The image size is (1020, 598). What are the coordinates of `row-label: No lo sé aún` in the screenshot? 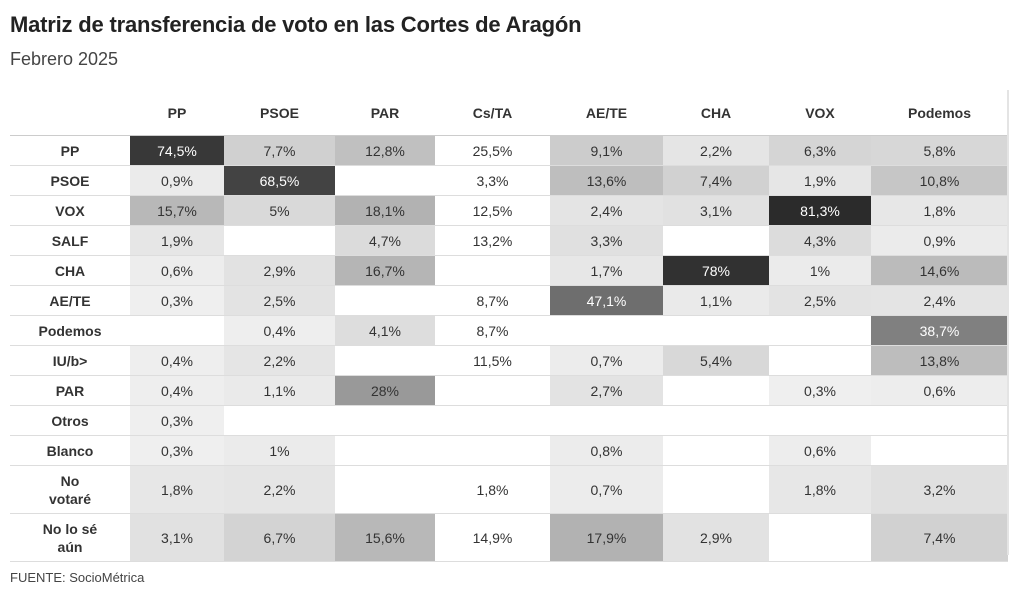 It's located at (70, 537).